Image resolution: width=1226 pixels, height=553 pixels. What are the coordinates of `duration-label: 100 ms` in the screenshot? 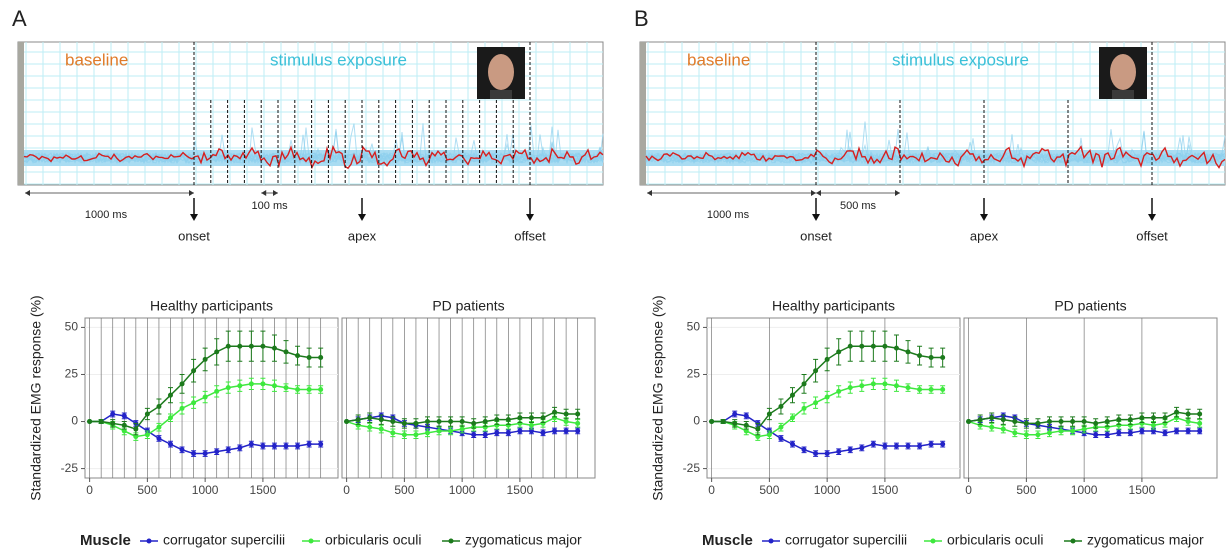 It's located at (270, 206).